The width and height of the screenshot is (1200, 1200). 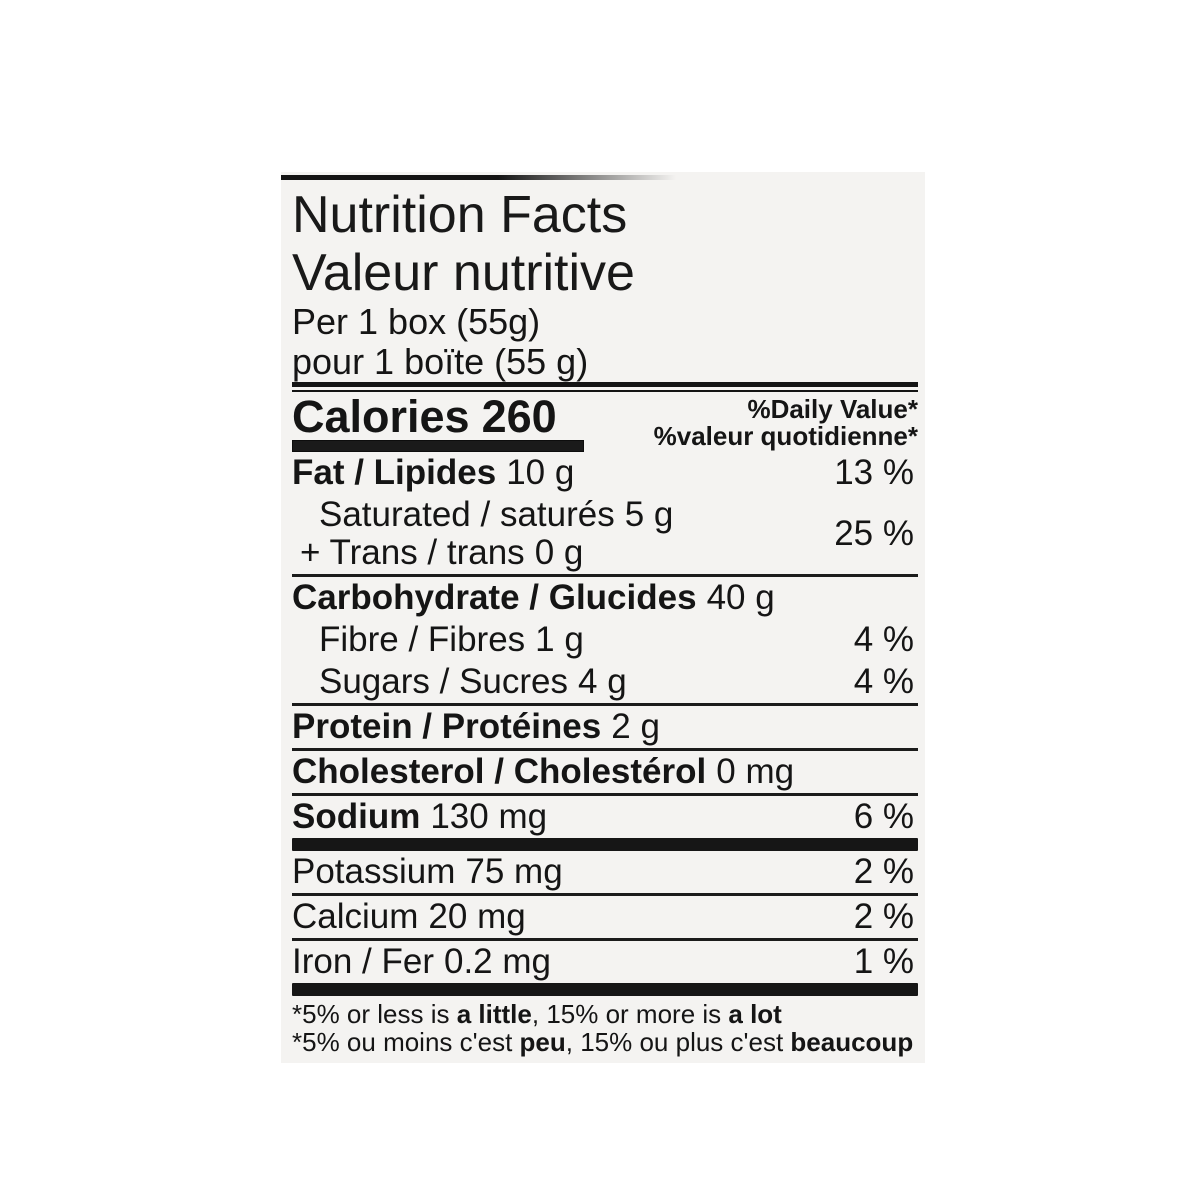 I want to click on trans-amount: 0 g, so click(x=559, y=552).